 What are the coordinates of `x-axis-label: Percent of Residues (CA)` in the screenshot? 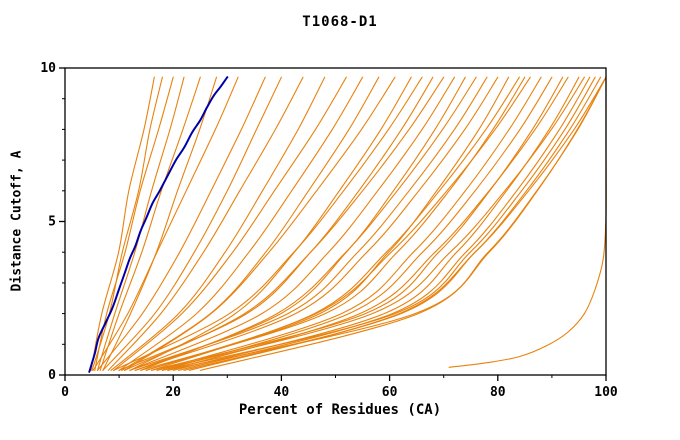 It's located at (340, 410).